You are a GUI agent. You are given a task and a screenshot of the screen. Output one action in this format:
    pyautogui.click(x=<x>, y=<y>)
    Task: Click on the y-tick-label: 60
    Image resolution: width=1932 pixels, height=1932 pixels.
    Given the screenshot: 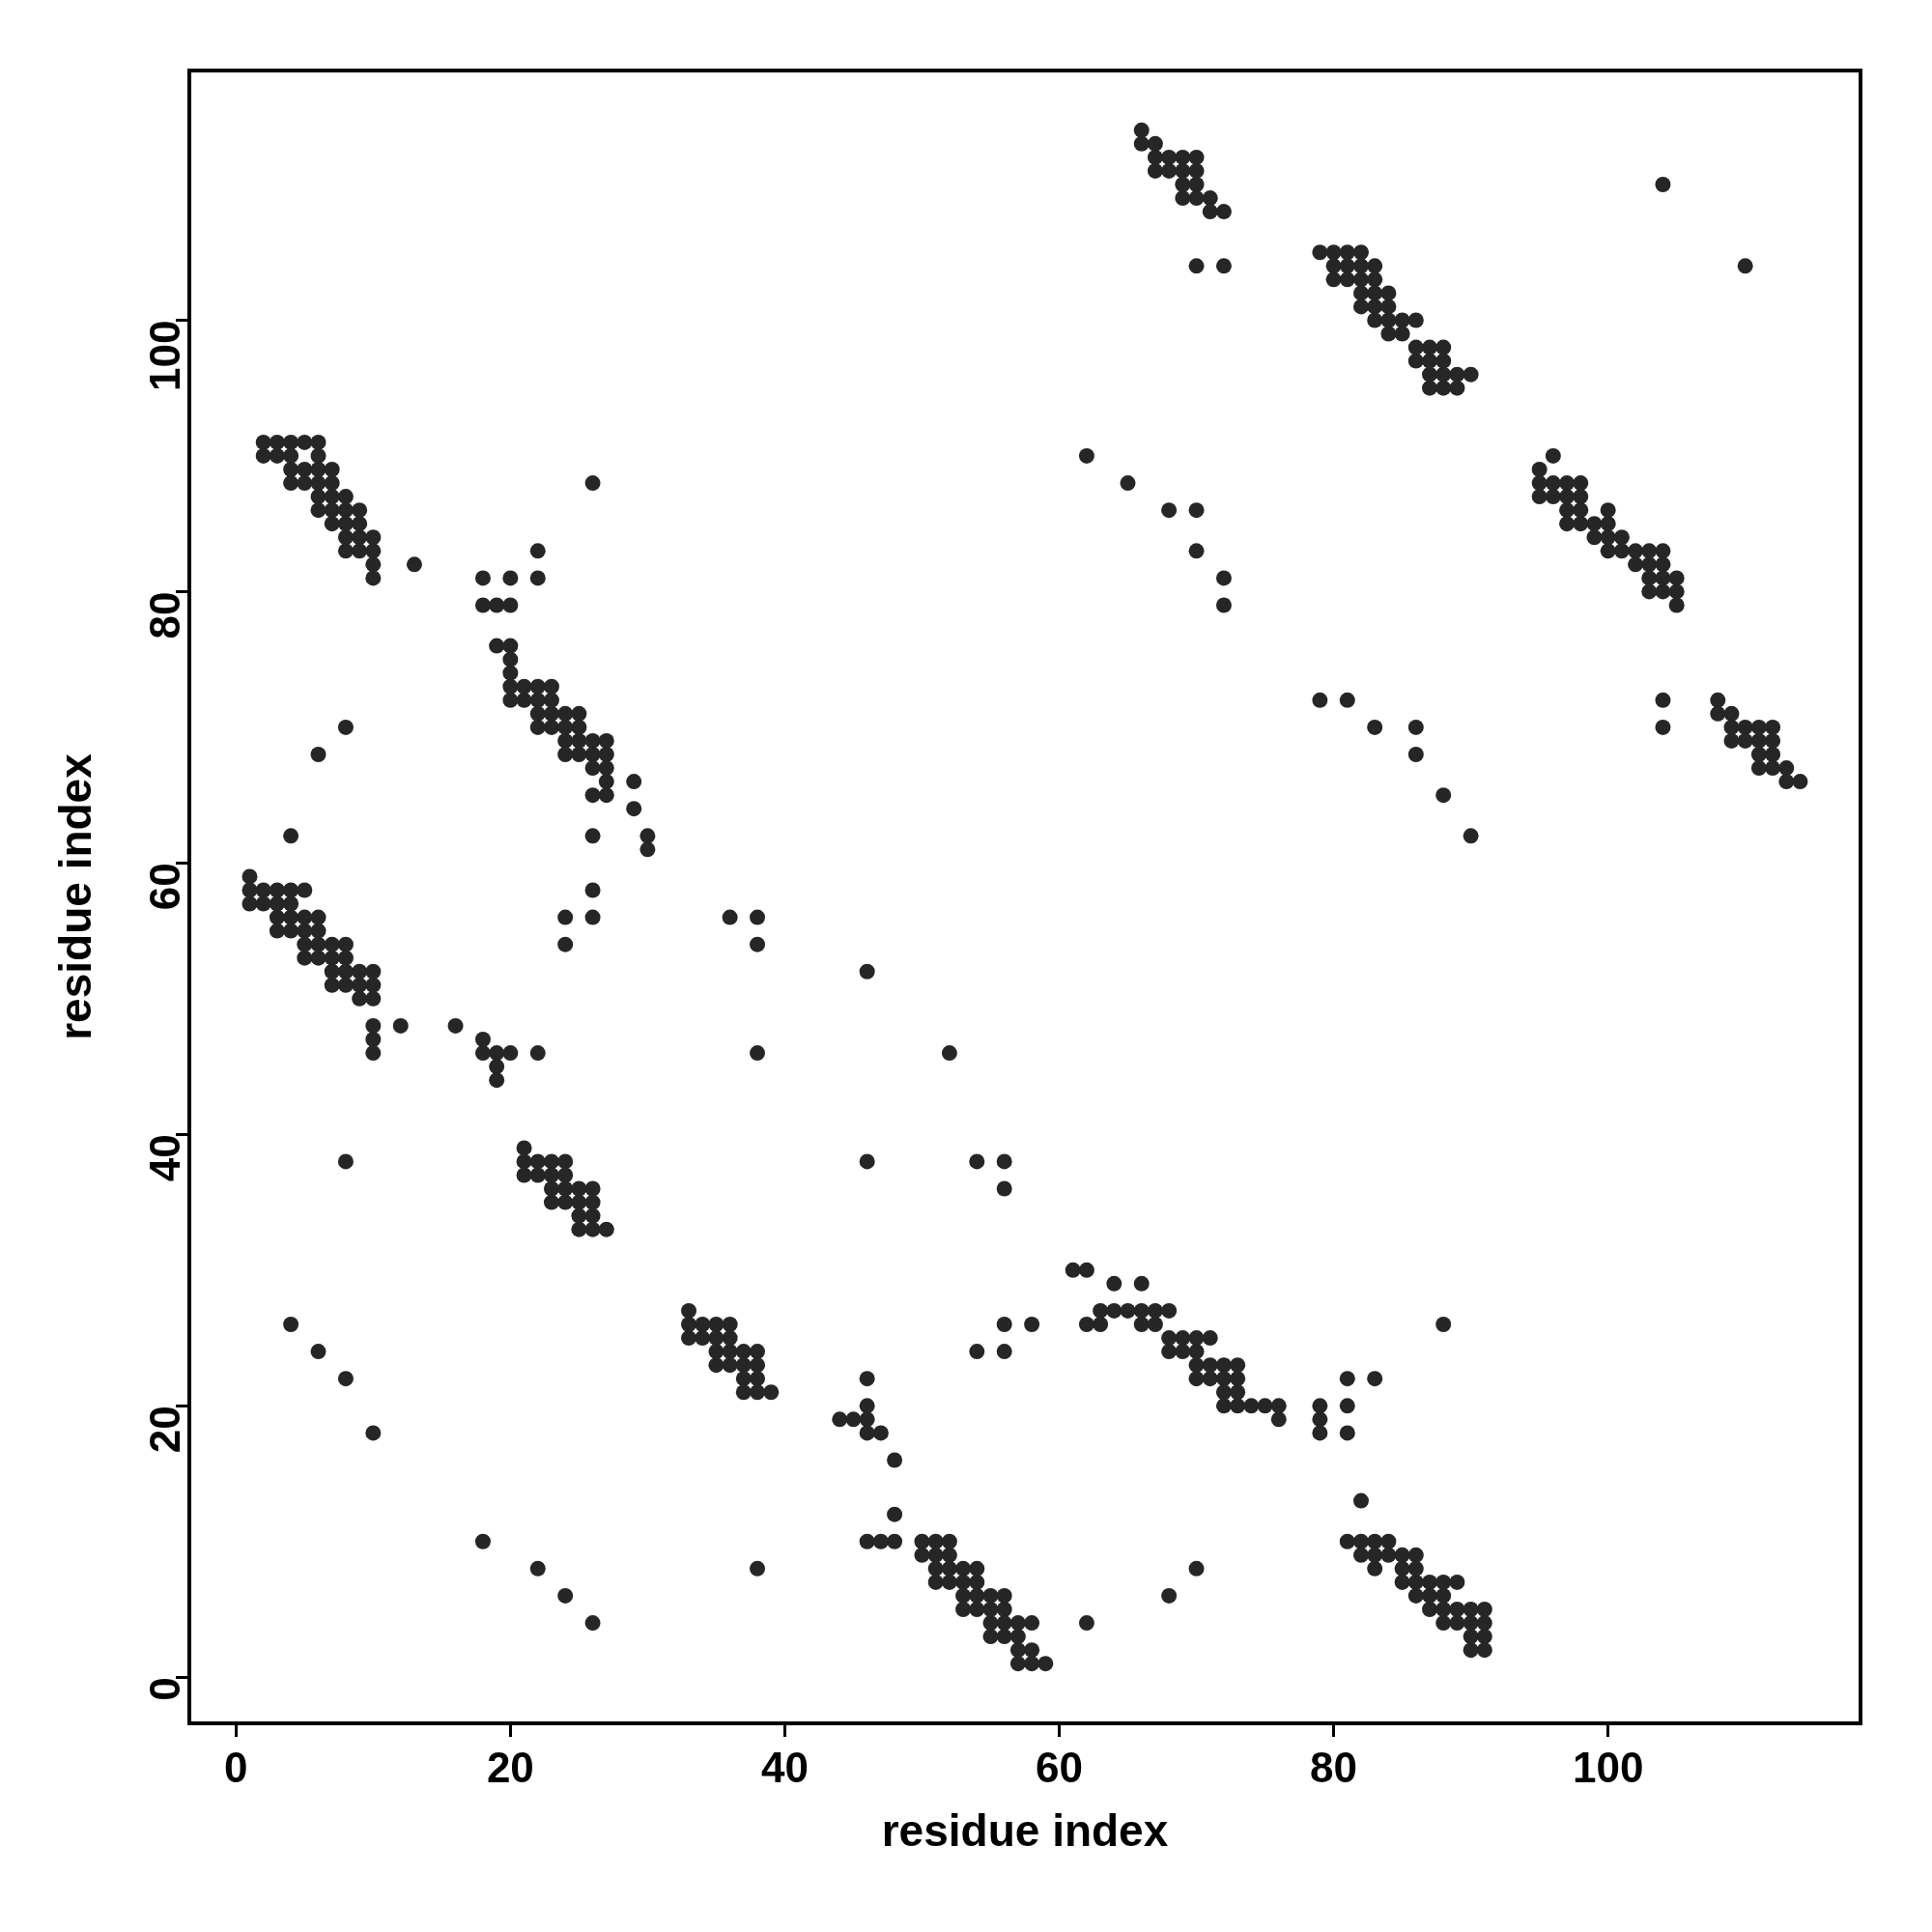 What is the action you would take?
    pyautogui.click(x=165, y=887)
    